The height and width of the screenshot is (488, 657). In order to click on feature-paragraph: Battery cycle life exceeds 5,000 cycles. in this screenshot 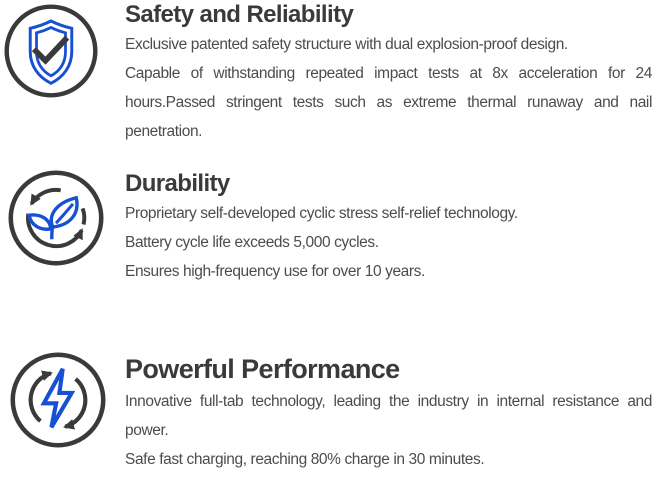, I will do `click(252, 242)`.